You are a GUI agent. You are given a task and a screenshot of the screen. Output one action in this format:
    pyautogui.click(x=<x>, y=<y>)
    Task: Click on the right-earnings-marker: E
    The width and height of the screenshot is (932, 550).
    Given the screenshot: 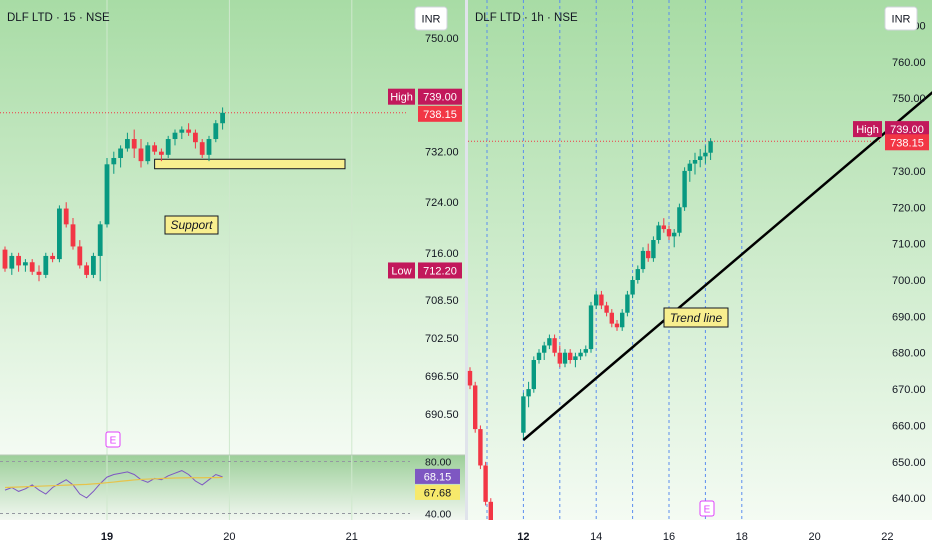 What is the action you would take?
    pyautogui.click(x=707, y=508)
    